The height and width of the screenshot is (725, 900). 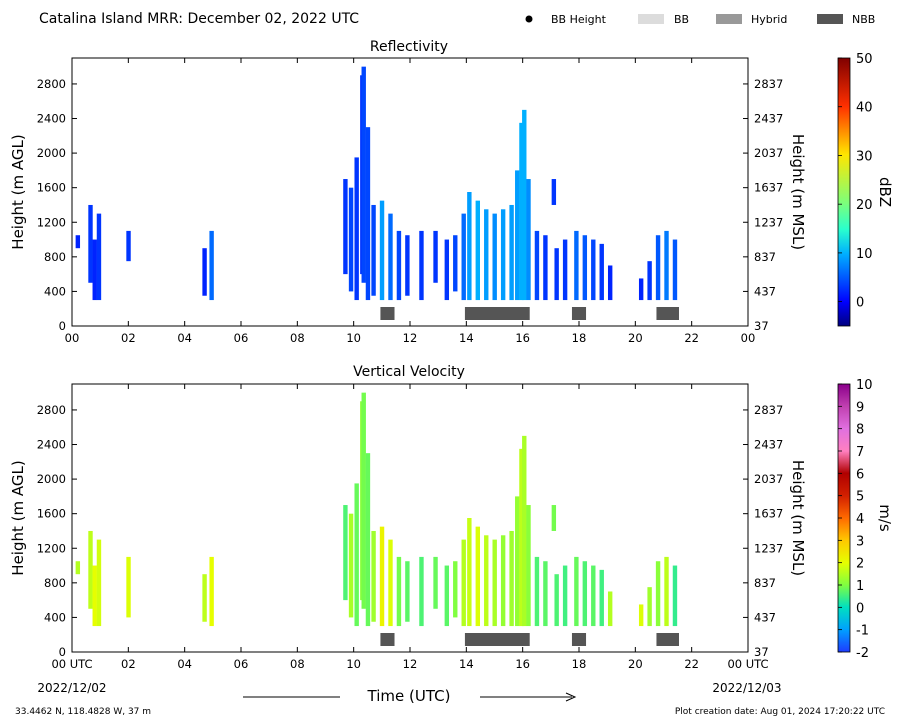 I want to click on legend-bb-height-label: BB Height, so click(x=579, y=19).